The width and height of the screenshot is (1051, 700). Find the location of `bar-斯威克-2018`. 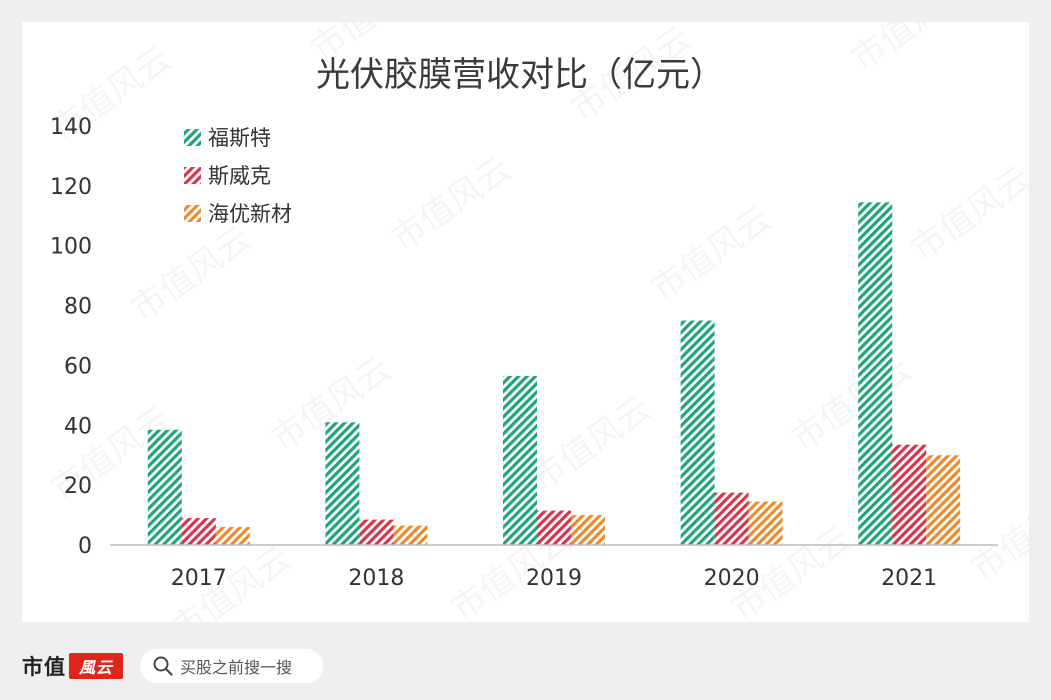

bar-斯威克-2018 is located at coordinates (376, 532).